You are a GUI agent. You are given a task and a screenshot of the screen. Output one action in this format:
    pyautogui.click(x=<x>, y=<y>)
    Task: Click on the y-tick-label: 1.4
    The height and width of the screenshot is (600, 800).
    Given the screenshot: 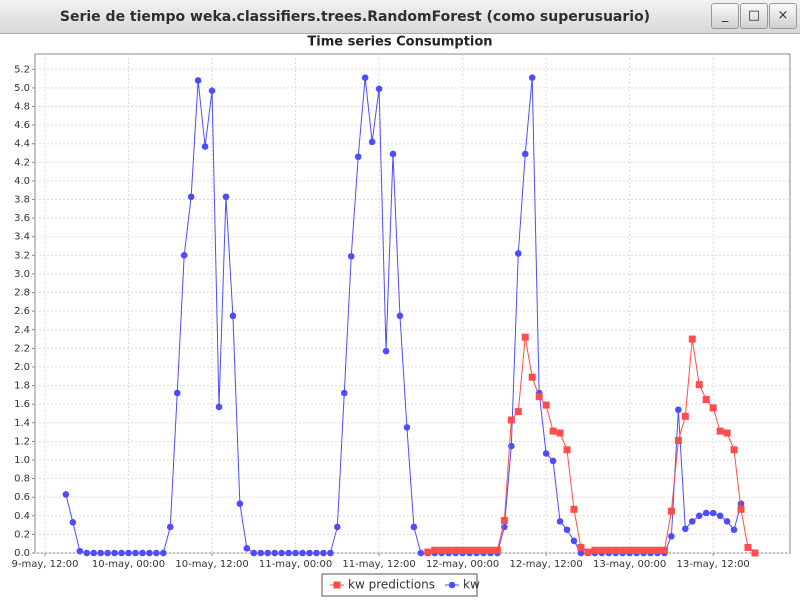 What is the action you would take?
    pyautogui.click(x=22, y=423)
    